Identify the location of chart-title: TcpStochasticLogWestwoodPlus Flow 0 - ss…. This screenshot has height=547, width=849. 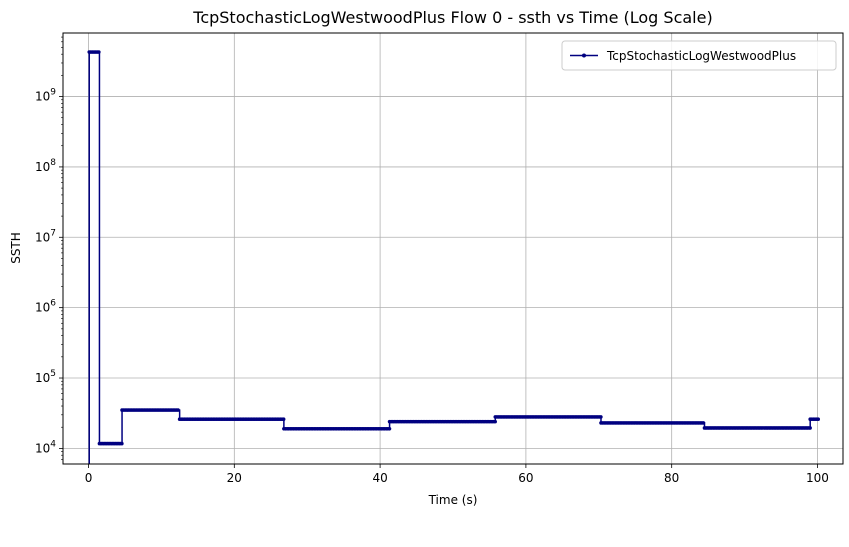
(452, 17).